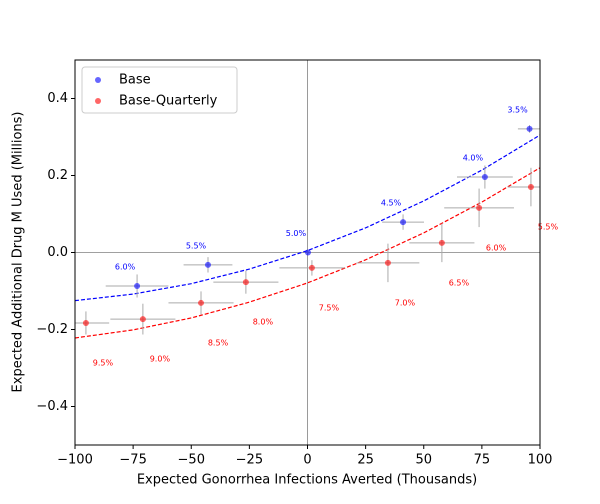 The width and height of the screenshot is (600, 504). Describe the element at coordinates (57, 98) in the screenshot. I see `y-tick-label: 0.4` at that location.